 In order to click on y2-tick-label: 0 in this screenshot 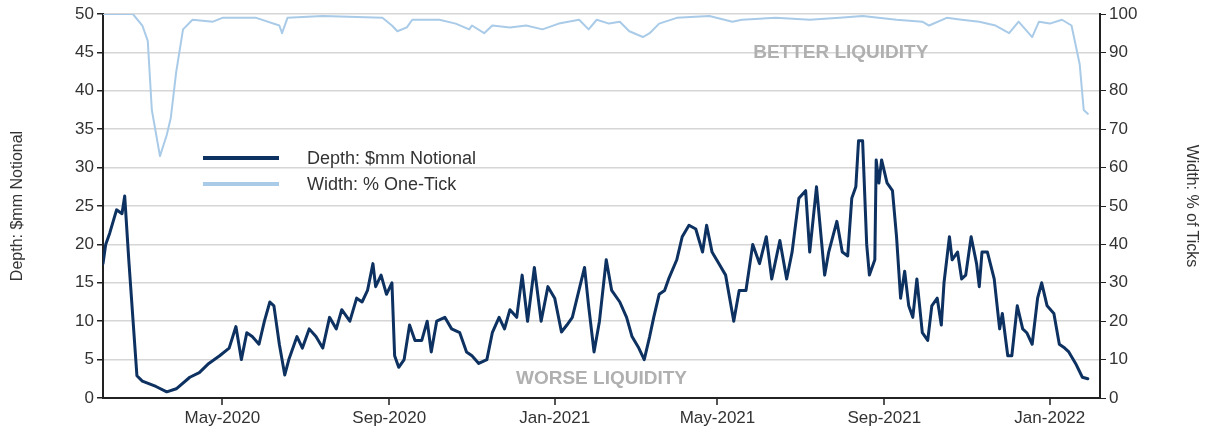, I will do `click(1114, 397)`.